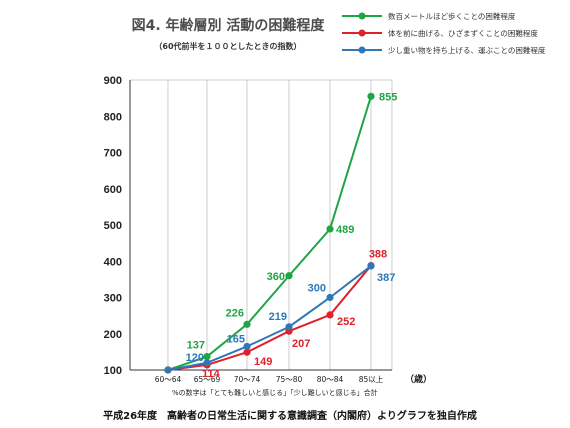 The height and width of the screenshot is (428, 570). I want to click on legend-item-1: 体を前に曲げる、ひざまずくことの困難程度, so click(440, 33).